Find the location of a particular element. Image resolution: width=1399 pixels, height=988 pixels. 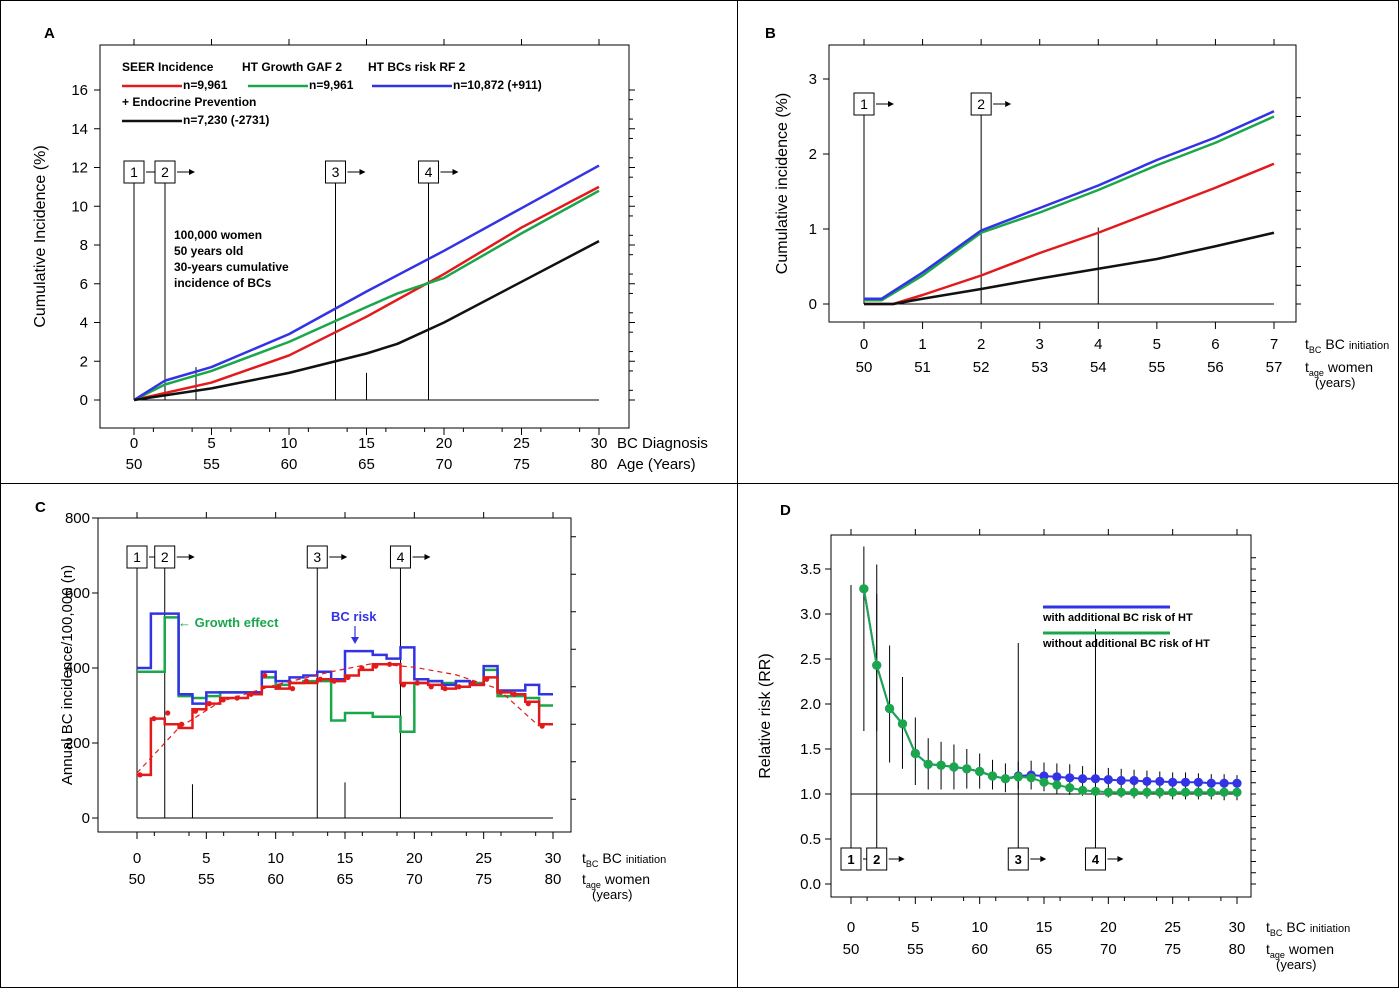

y-axis-title: Cumulative Incidence (%) is located at coordinates (40, 236).